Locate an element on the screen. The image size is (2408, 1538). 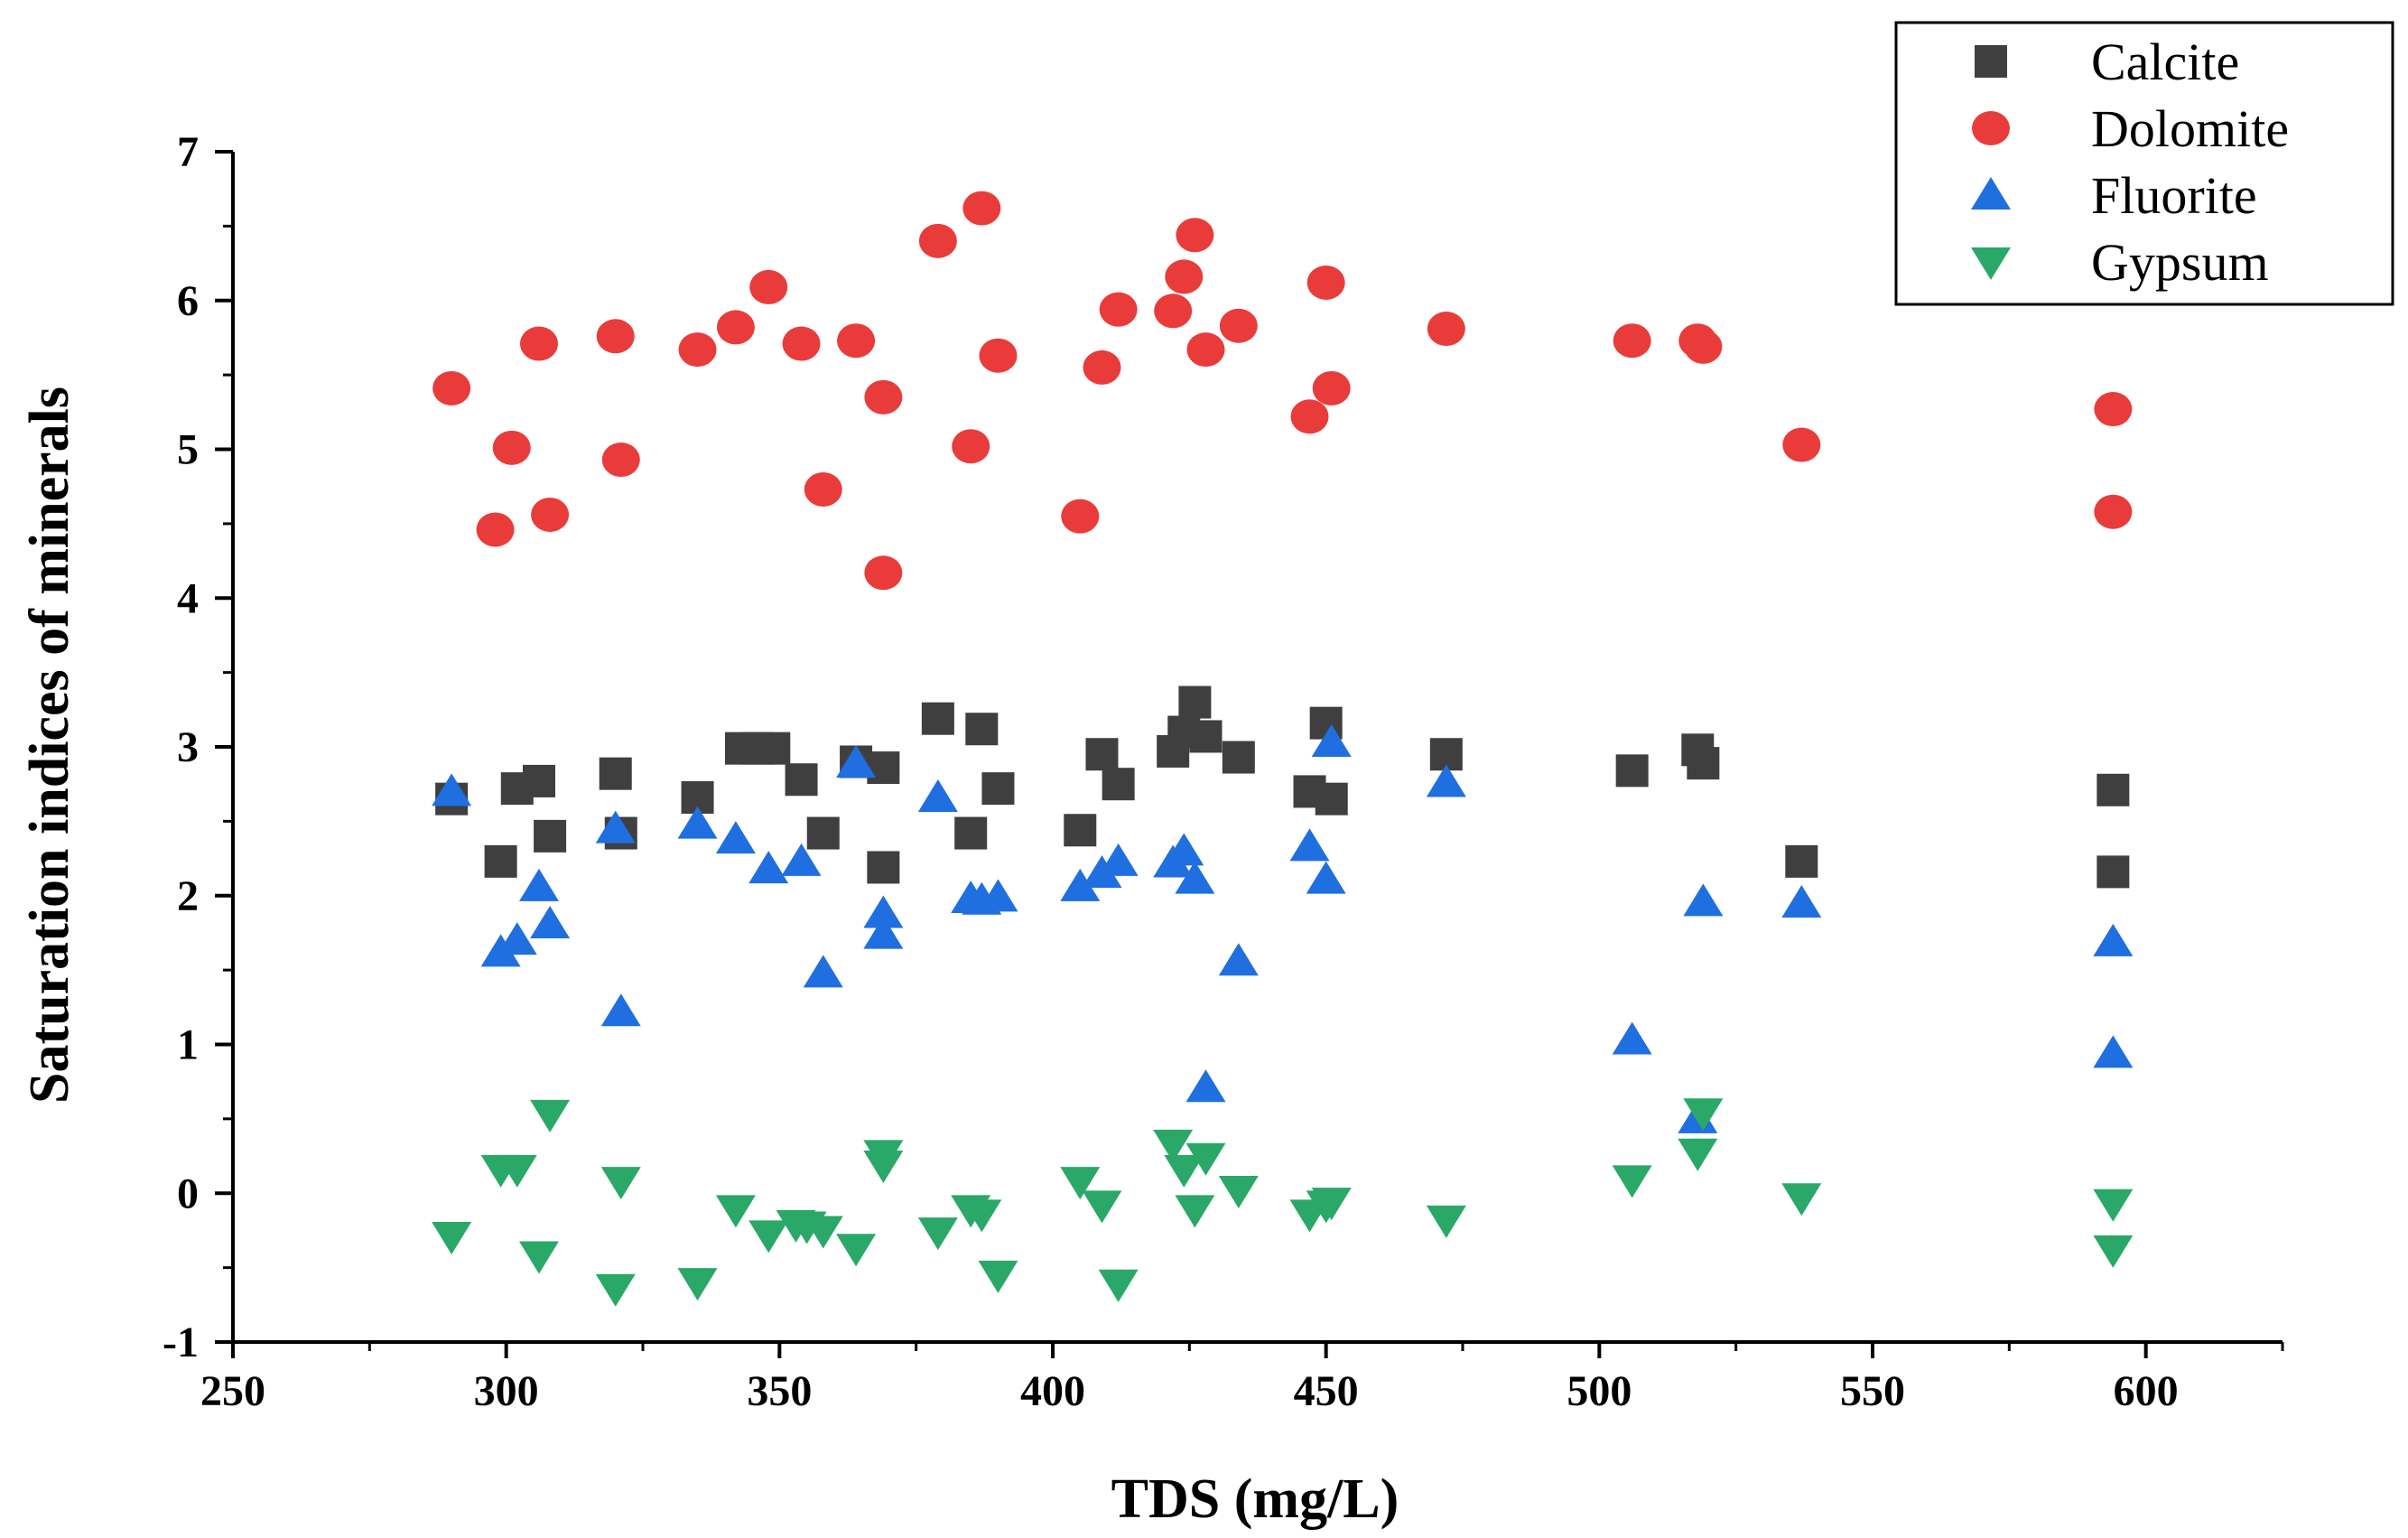
legend-marker-gypsum is located at coordinates (1991, 263).